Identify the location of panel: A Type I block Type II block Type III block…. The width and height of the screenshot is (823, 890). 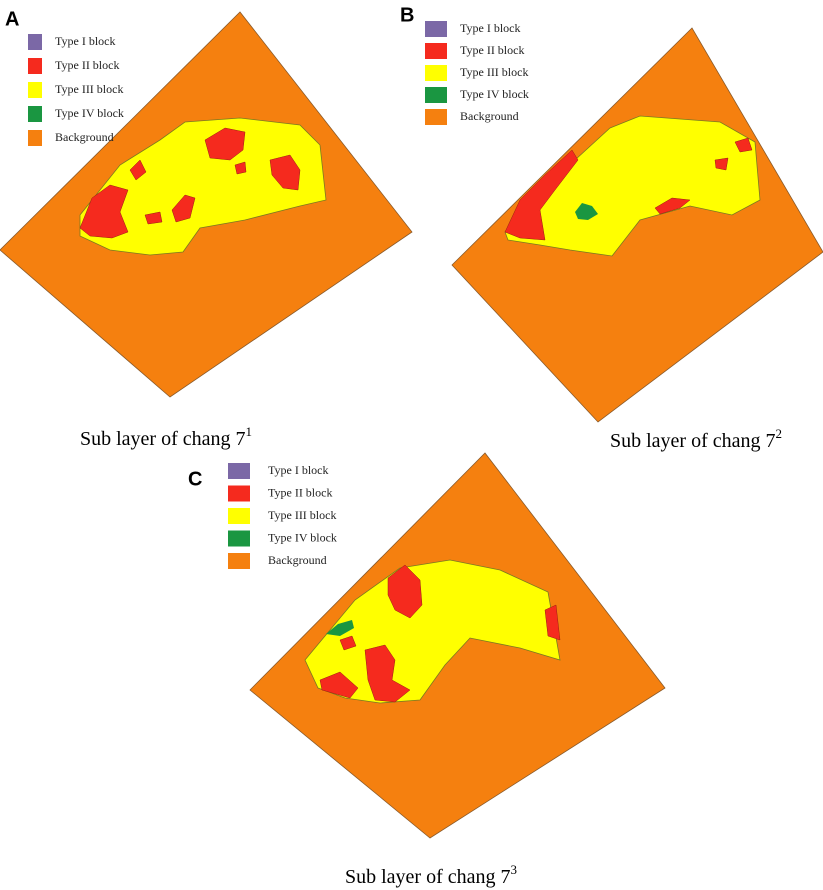
(128, 229).